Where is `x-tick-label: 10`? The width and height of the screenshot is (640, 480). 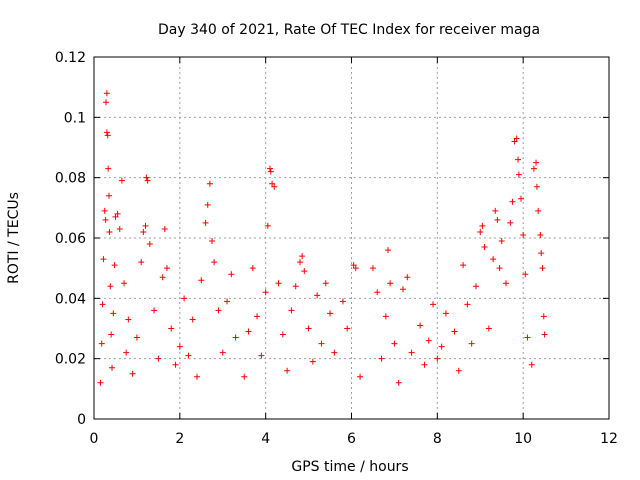 x-tick-label: 10 is located at coordinates (523, 439).